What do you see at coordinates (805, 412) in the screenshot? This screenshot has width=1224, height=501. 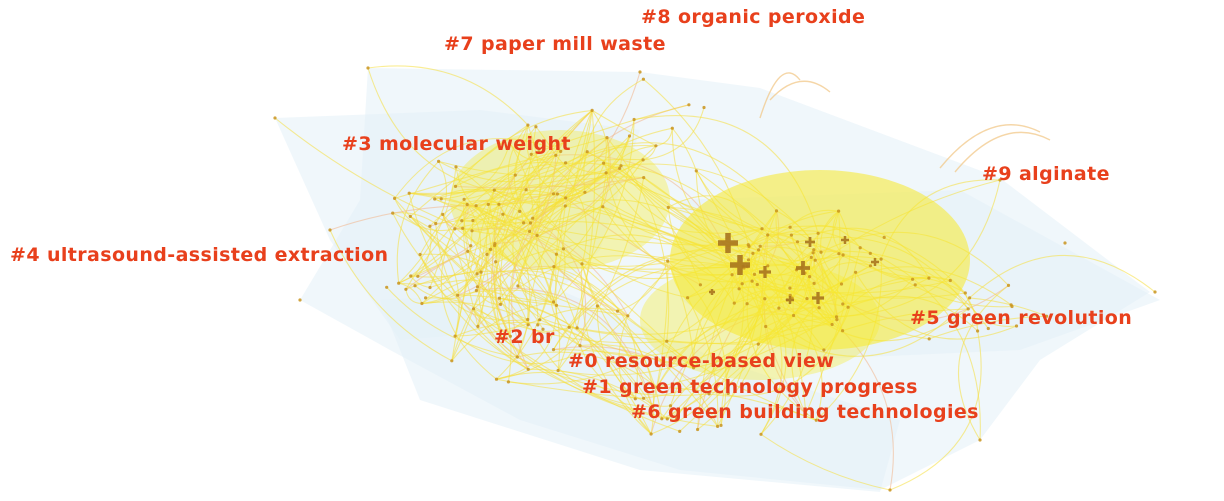 I see `cluster-label-6: #6 green building technologies` at bounding box center [805, 412].